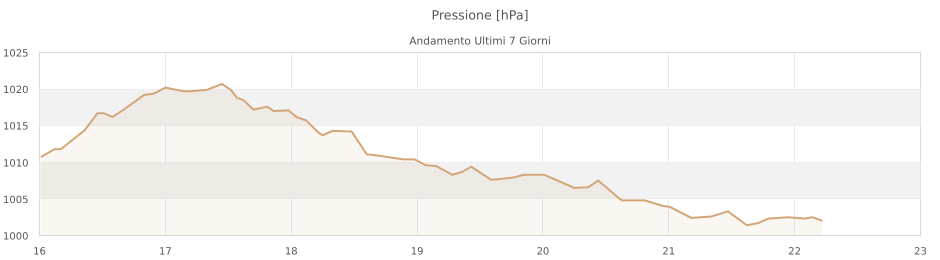  I want to click on x-tick-label: 20, so click(543, 252).